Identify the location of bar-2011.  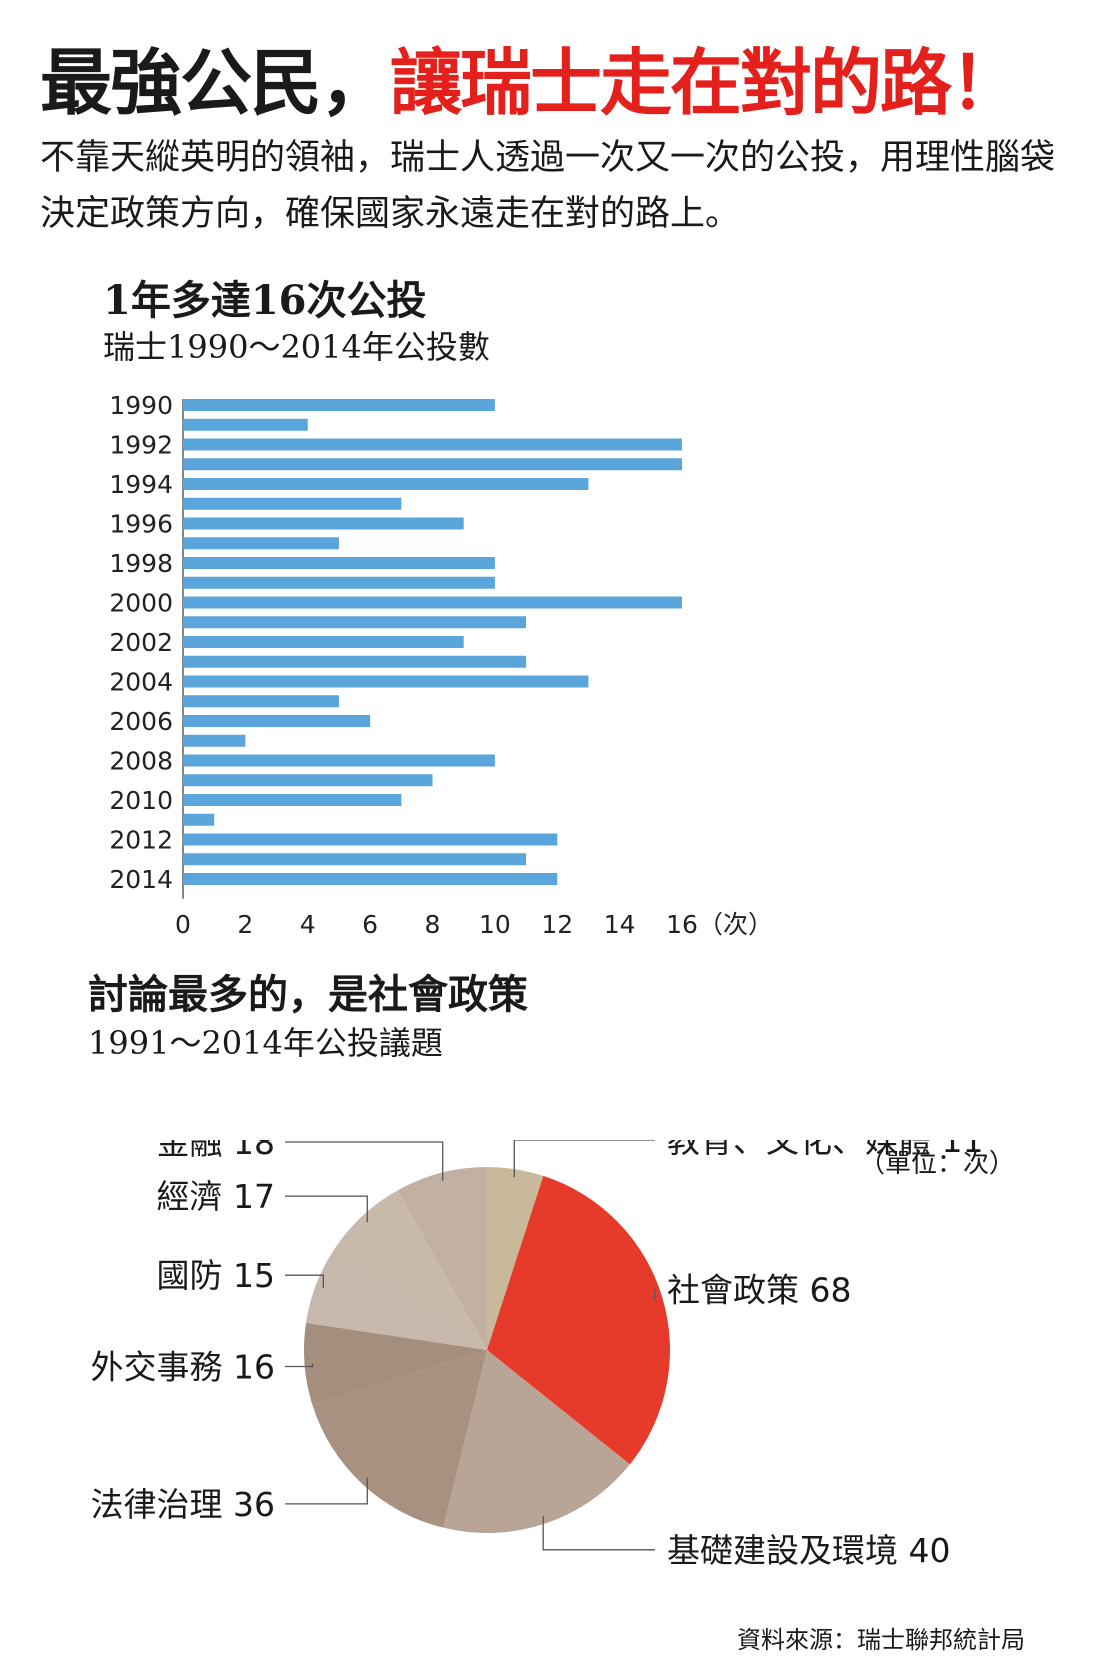
(199, 819).